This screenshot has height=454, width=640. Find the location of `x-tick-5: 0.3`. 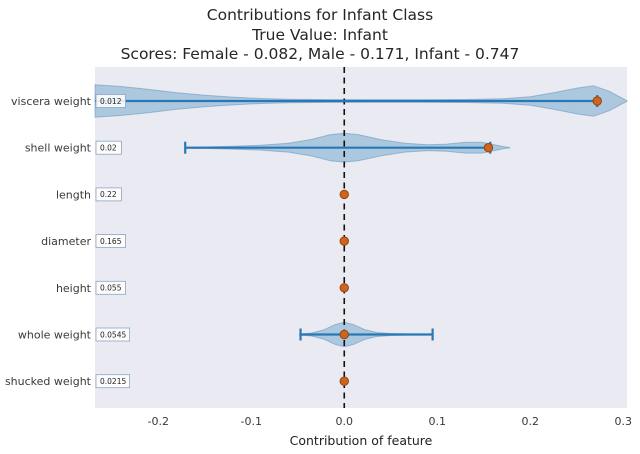

x-tick-5: 0.3 is located at coordinates (624, 421).